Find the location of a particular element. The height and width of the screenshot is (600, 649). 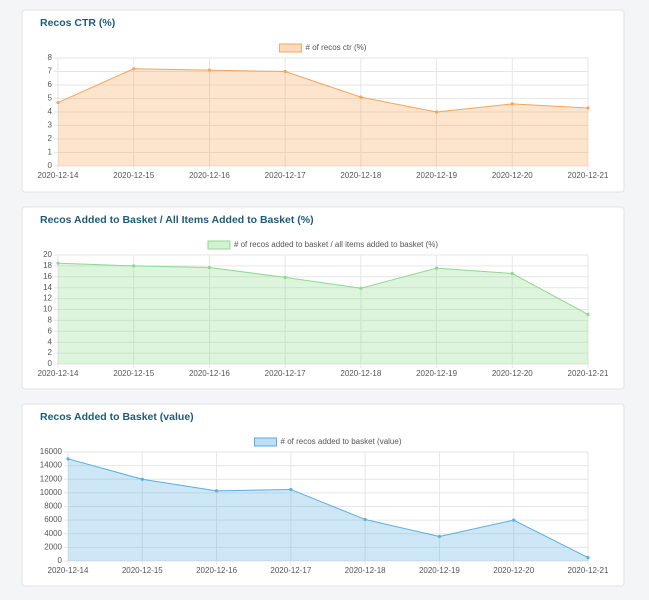

y-tick-label: 7 is located at coordinates (50, 71).